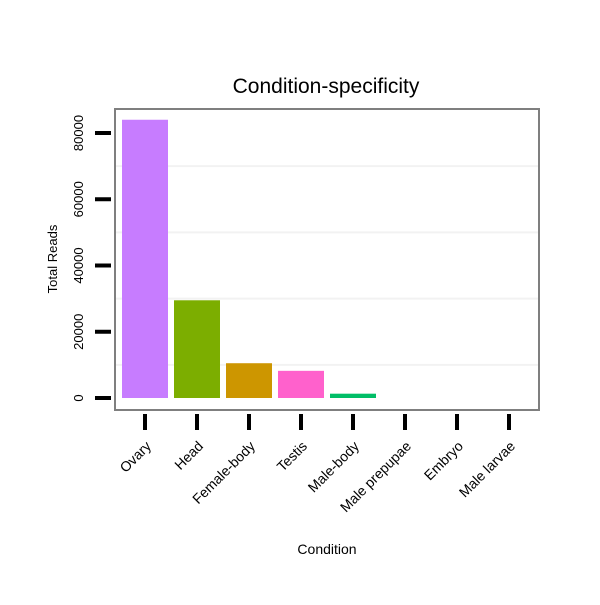 This screenshot has height=605, width=600. Describe the element at coordinates (78, 397) in the screenshot. I see `y-tick-label-0: 0` at that location.